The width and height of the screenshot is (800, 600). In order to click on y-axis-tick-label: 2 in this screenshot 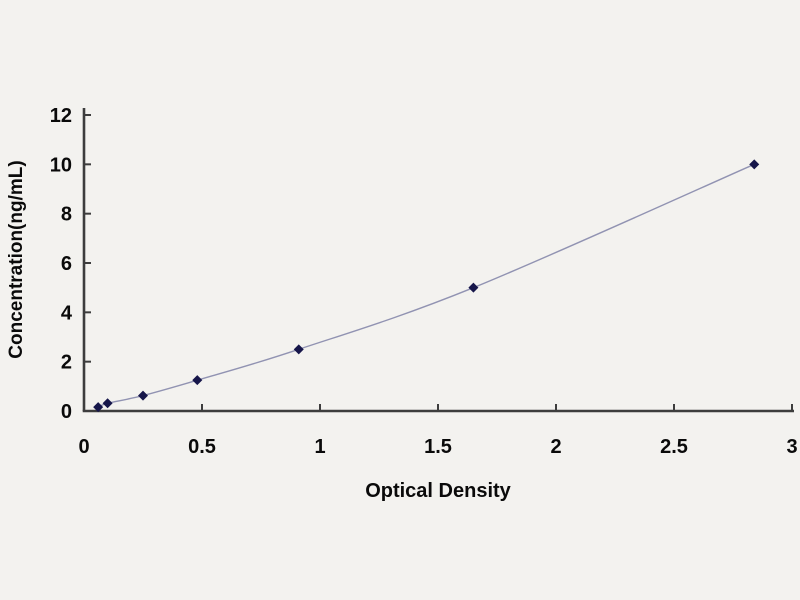, I will do `click(66, 363)`.